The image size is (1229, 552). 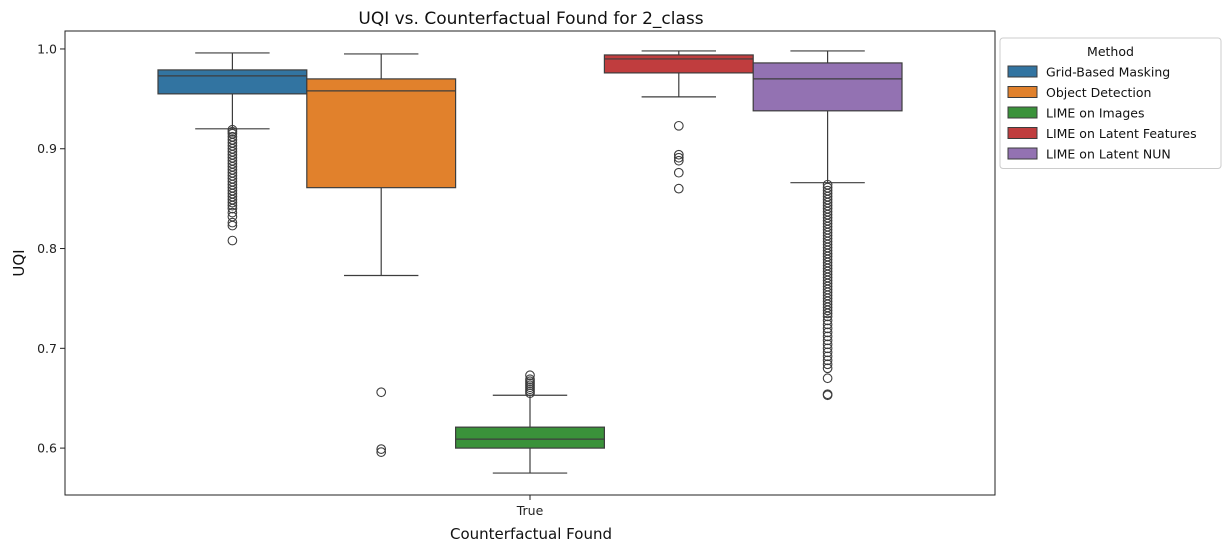 What do you see at coordinates (531, 534) in the screenshot?
I see `x-axis-label: Counterfactual Found` at bounding box center [531, 534].